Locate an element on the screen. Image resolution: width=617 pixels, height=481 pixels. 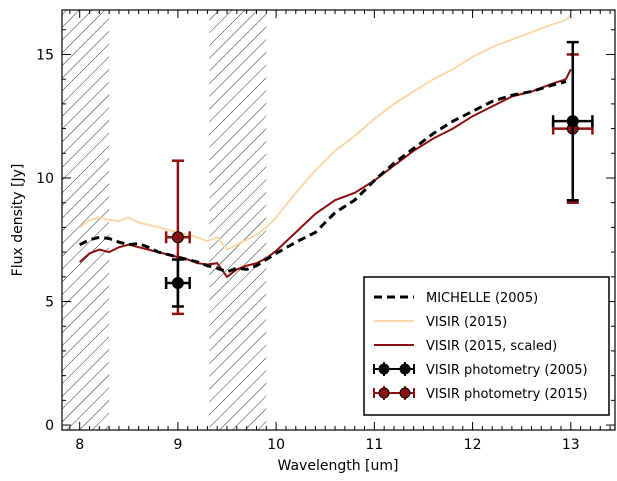
legend-entry-0: MICHELLE (2005) is located at coordinates (456, 298).